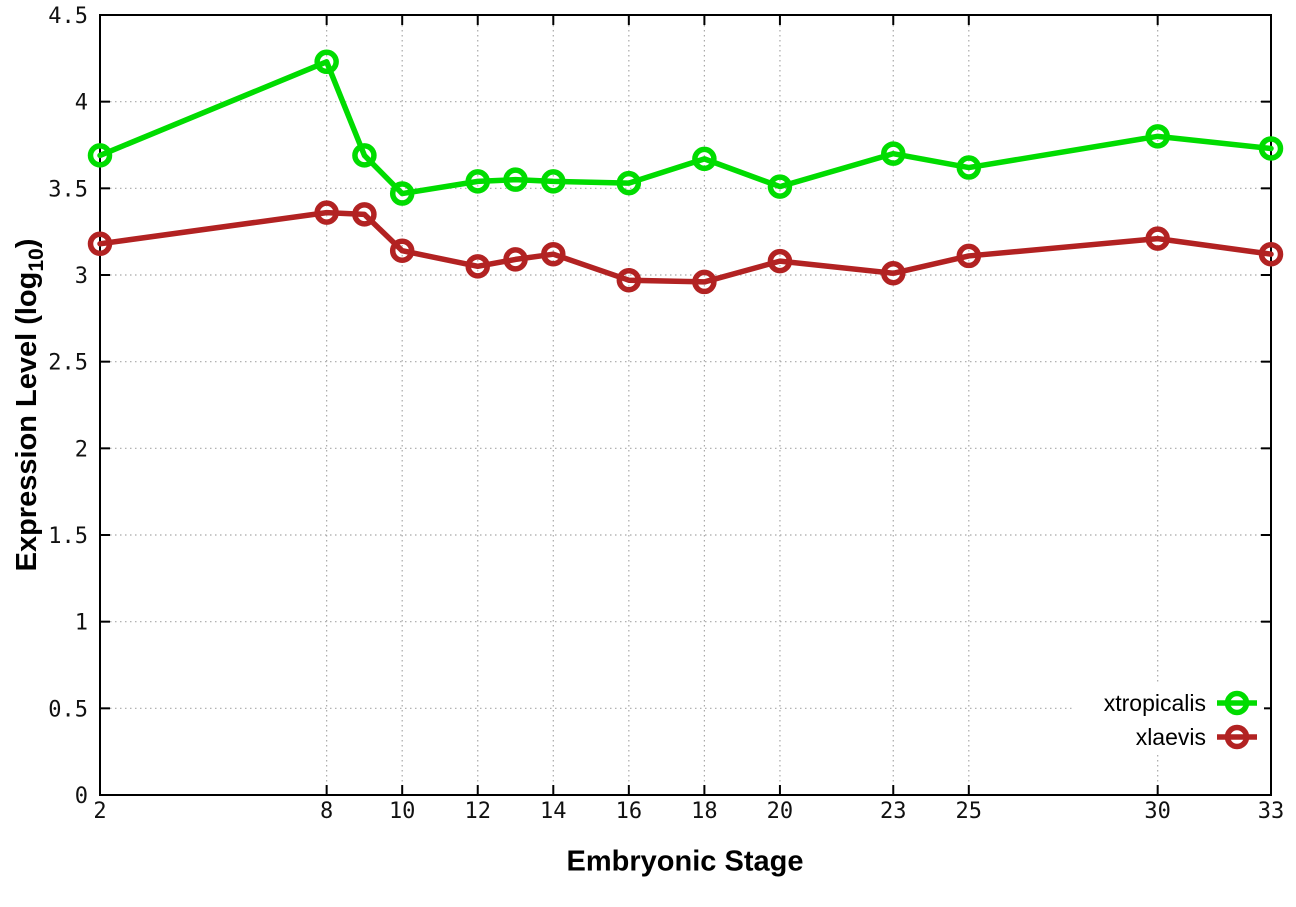  What do you see at coordinates (81, 796) in the screenshot?
I see `y-tick-label: 0` at bounding box center [81, 796].